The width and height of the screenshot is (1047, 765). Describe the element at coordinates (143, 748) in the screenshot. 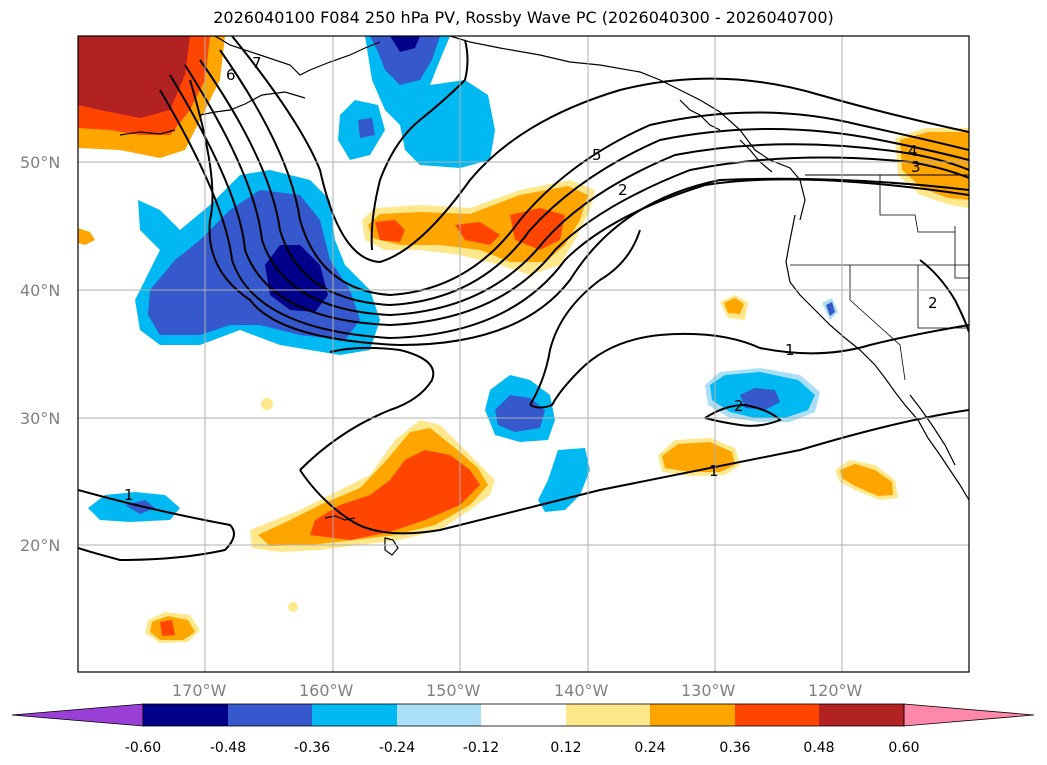

I see `colorbar-label: -0.60` at that location.